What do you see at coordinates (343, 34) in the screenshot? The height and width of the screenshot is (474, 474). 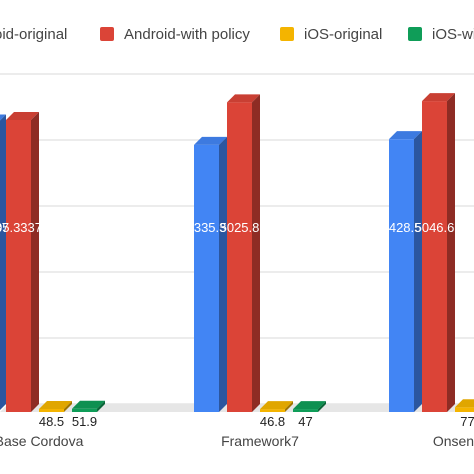 I see `legend-label: iOS-original` at bounding box center [343, 34].